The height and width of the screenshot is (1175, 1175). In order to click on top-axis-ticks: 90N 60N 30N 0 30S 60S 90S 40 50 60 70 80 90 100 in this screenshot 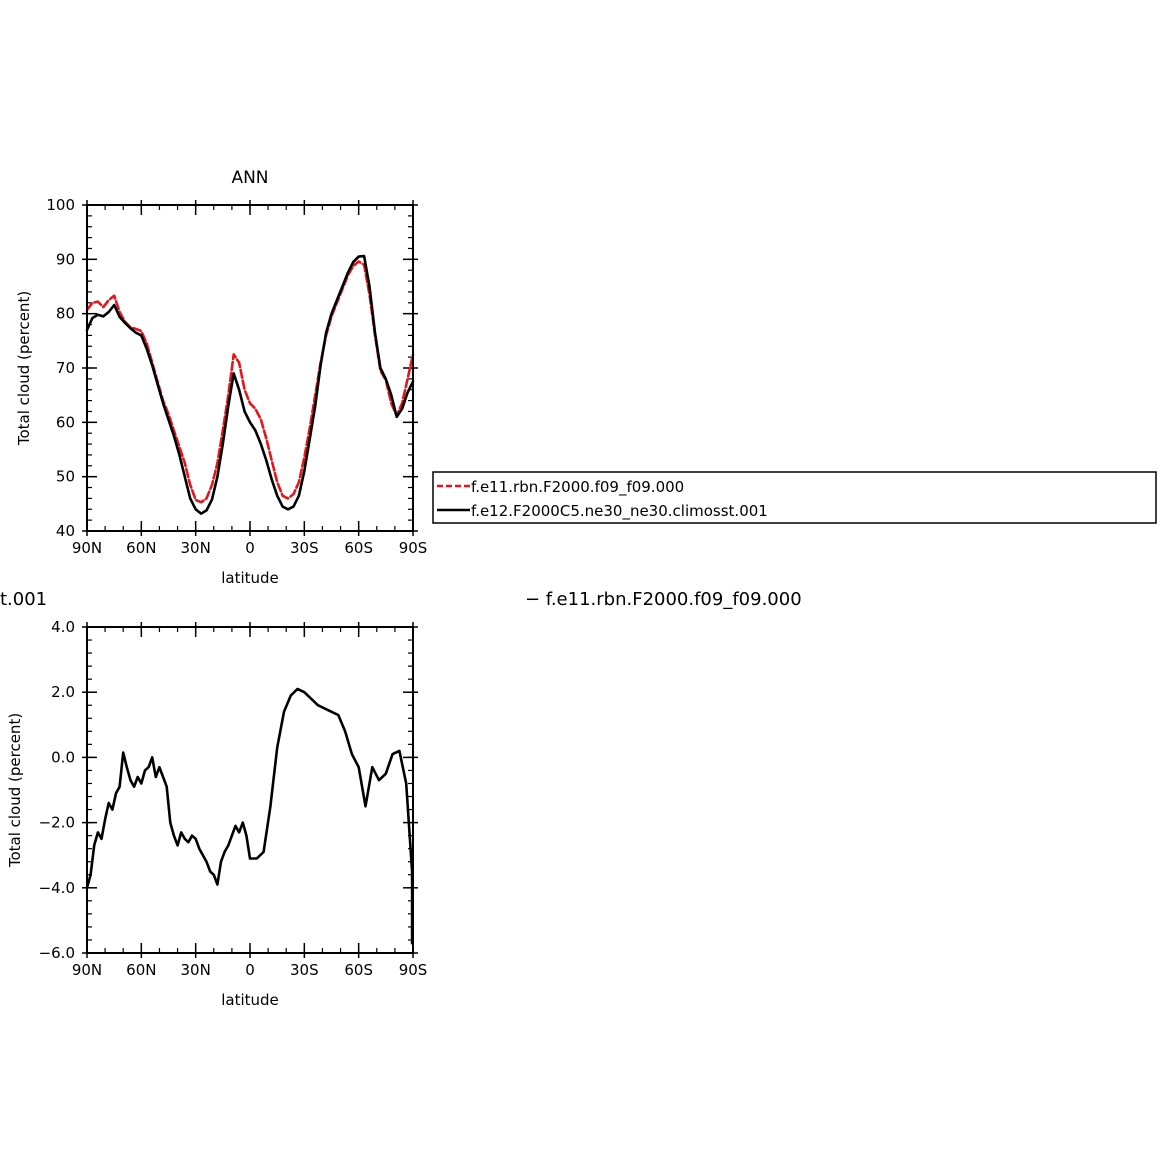, I will do `click(236, 376)`.